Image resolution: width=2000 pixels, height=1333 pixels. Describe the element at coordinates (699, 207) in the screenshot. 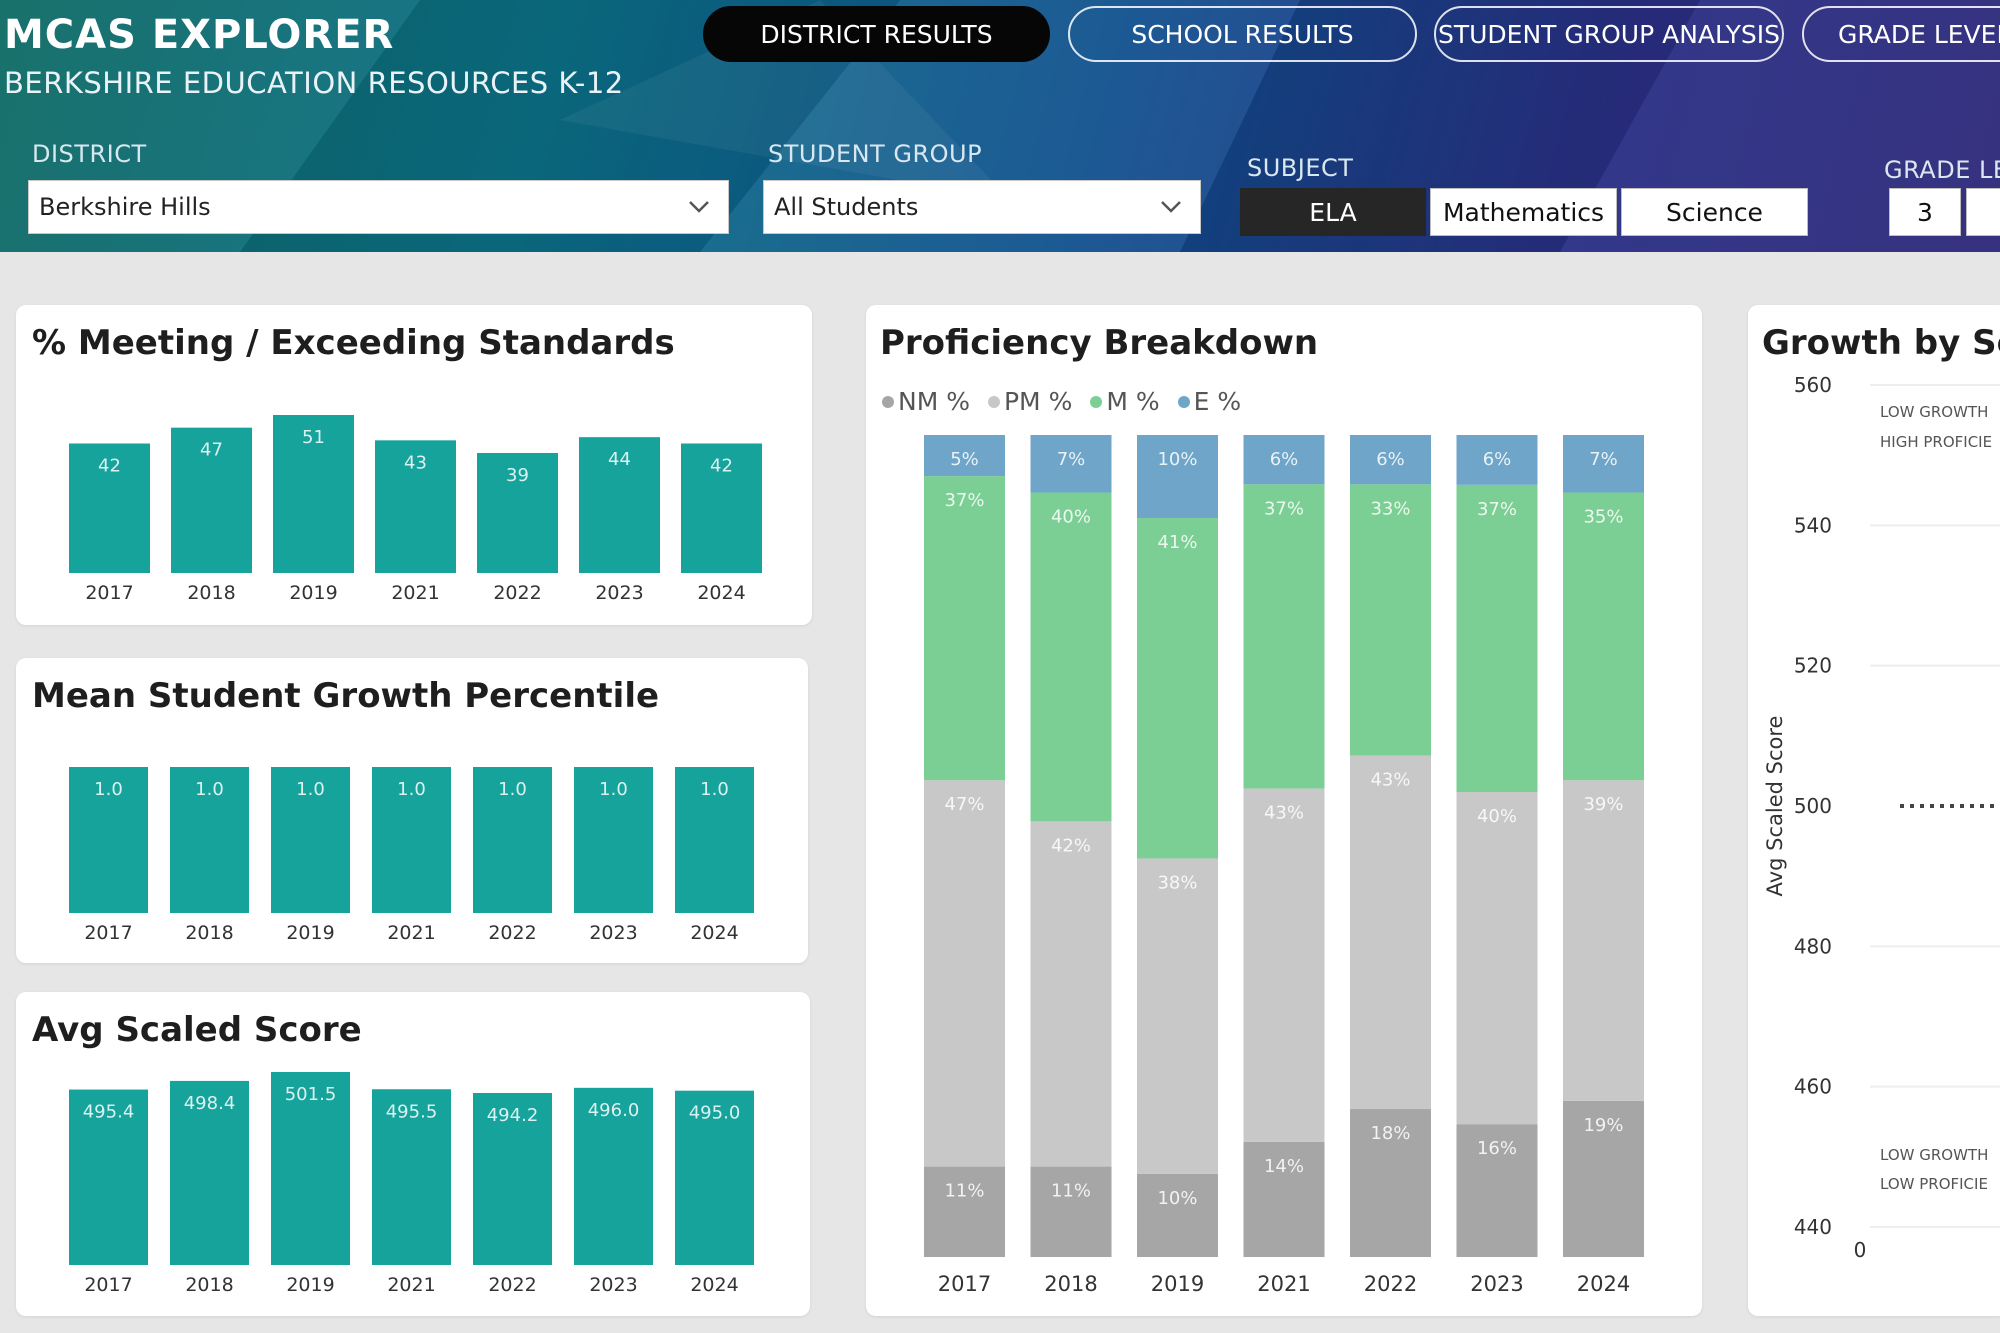

I see `chevron-down-icon` at that location.